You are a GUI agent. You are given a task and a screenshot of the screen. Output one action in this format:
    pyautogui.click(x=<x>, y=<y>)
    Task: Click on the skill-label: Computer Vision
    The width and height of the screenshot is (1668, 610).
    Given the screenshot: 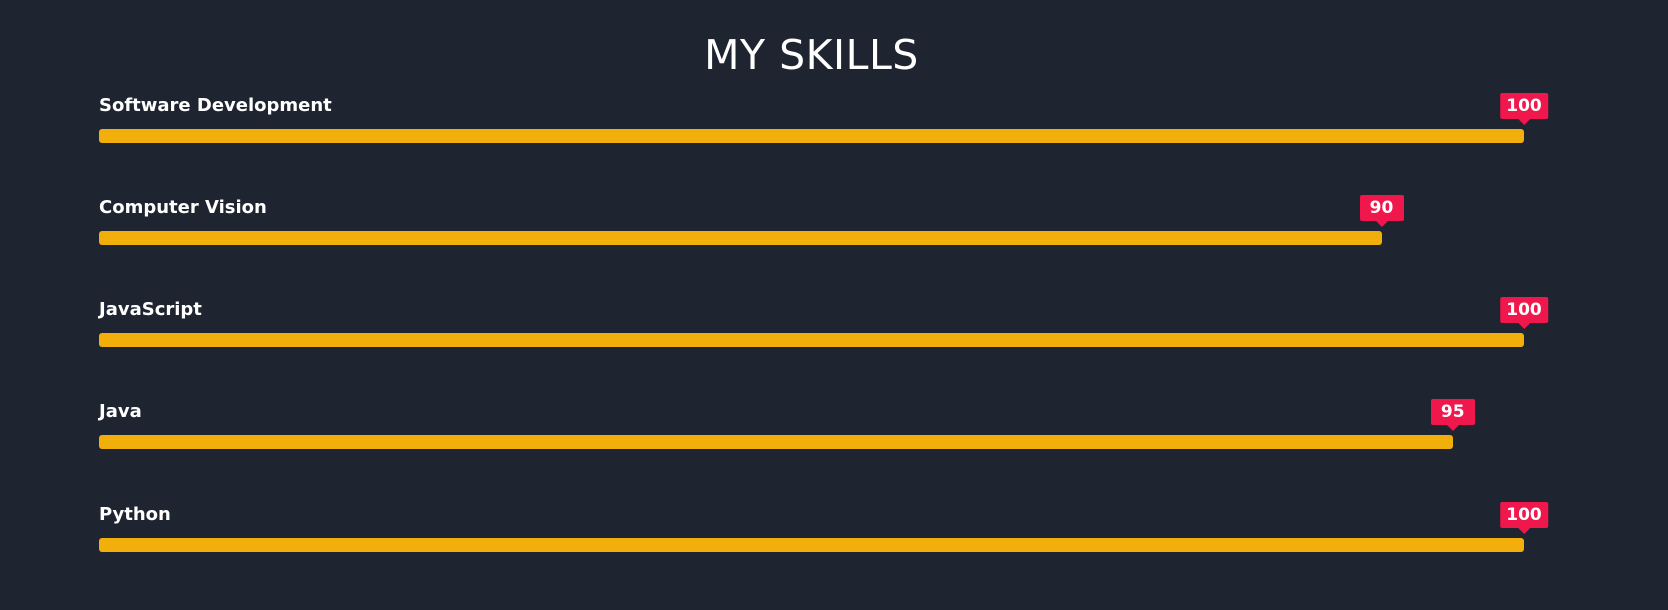 What is the action you would take?
    pyautogui.click(x=183, y=207)
    